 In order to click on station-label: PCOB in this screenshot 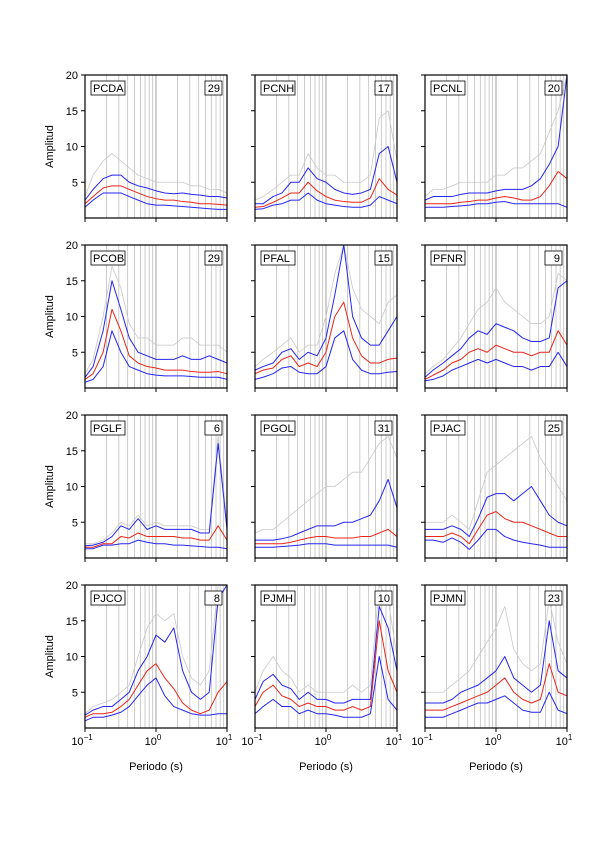, I will do `click(108, 259)`.